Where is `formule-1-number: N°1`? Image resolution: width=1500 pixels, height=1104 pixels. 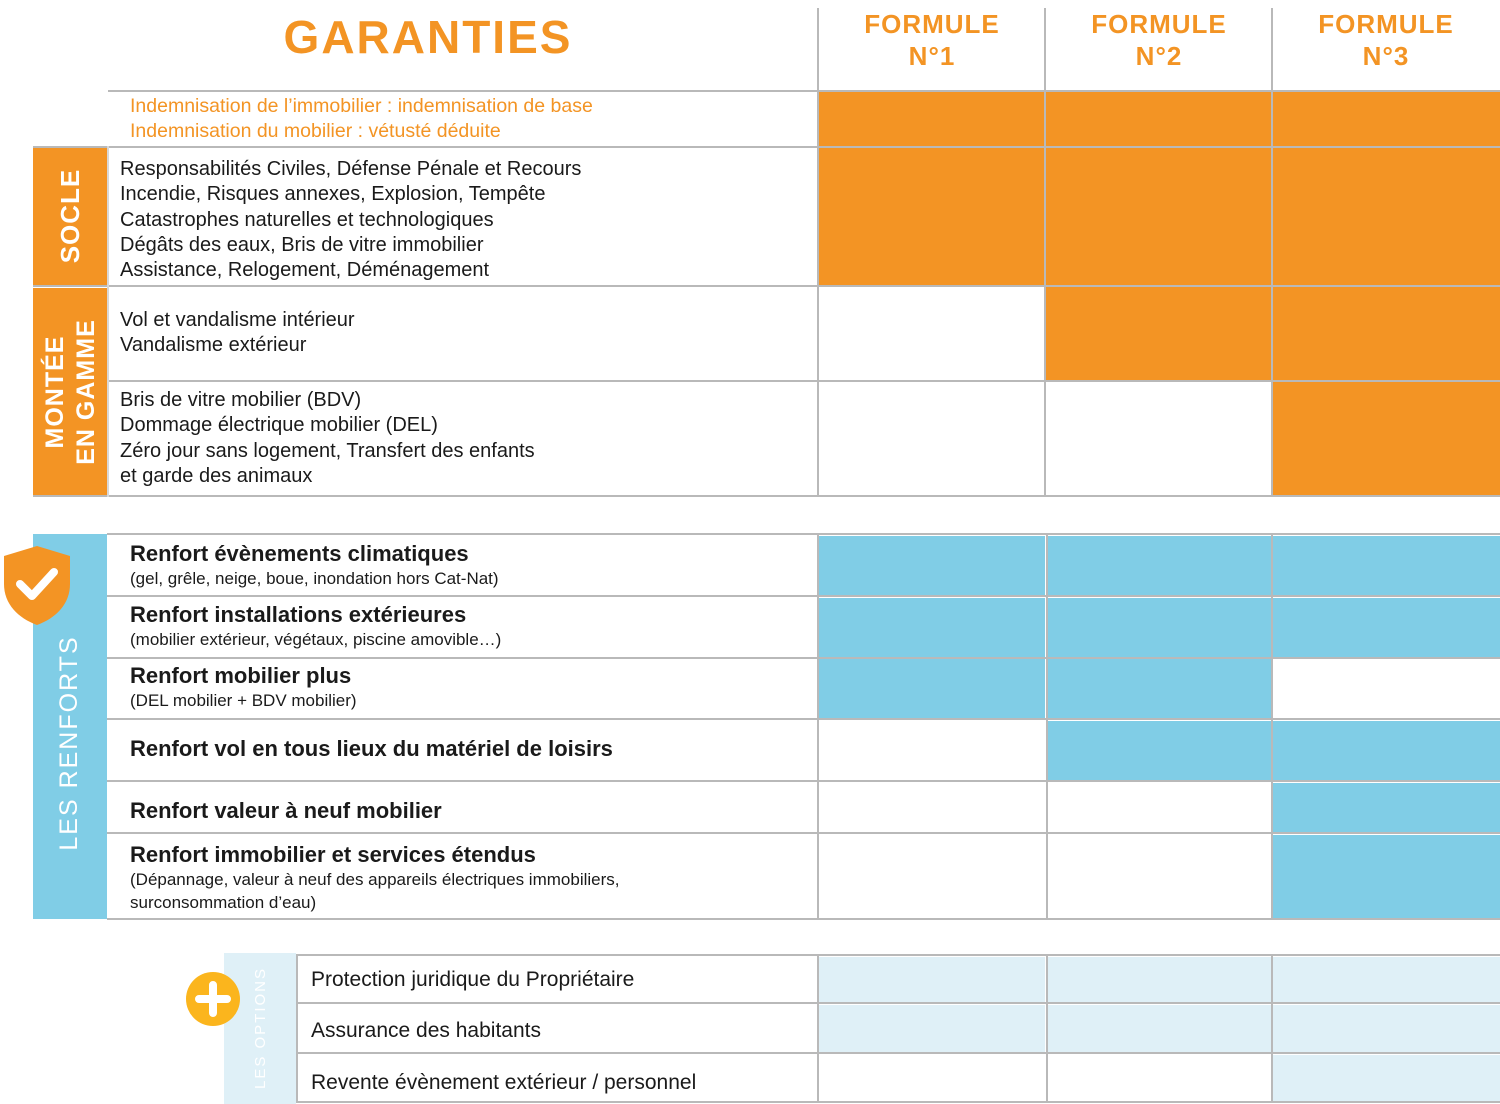 formule-1-number: N°1 is located at coordinates (932, 56).